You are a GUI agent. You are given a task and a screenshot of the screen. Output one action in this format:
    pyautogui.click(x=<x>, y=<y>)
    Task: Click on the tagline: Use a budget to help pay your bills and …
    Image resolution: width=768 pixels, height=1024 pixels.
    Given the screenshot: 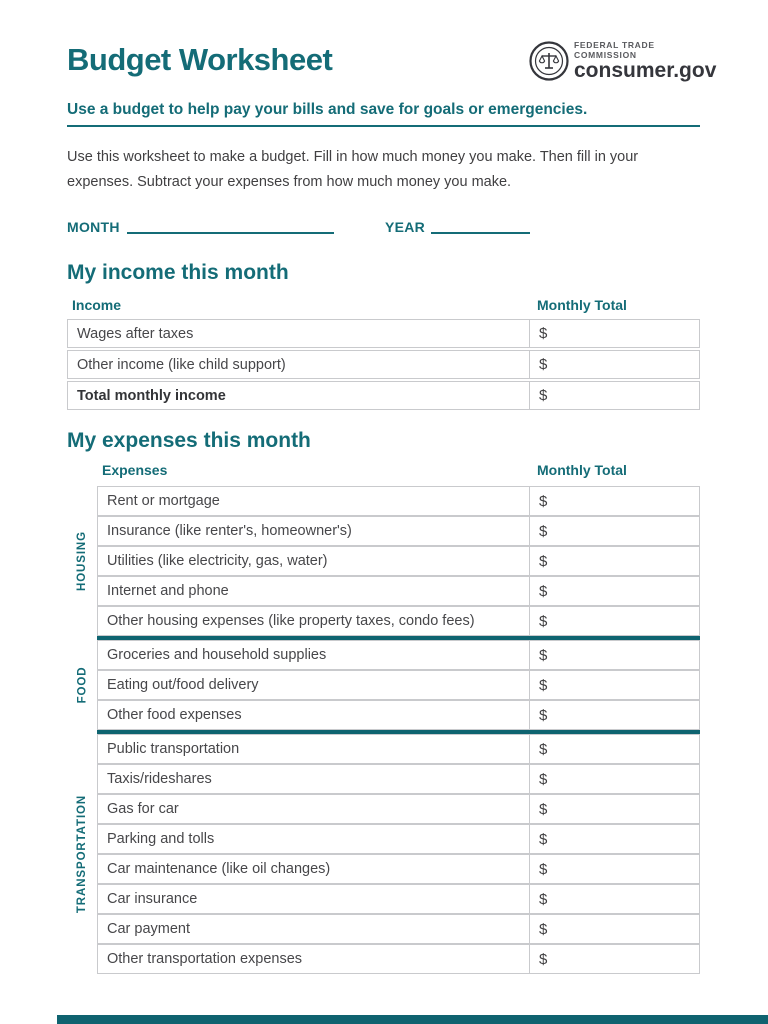 What is the action you would take?
    pyautogui.click(x=327, y=109)
    